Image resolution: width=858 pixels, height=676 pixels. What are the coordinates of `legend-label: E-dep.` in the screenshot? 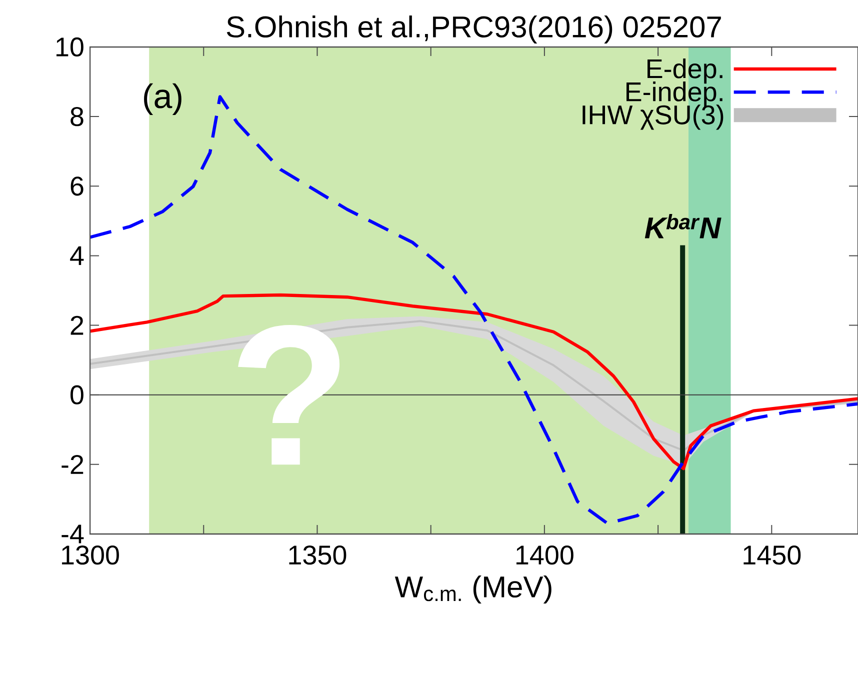 It's located at (685, 71).